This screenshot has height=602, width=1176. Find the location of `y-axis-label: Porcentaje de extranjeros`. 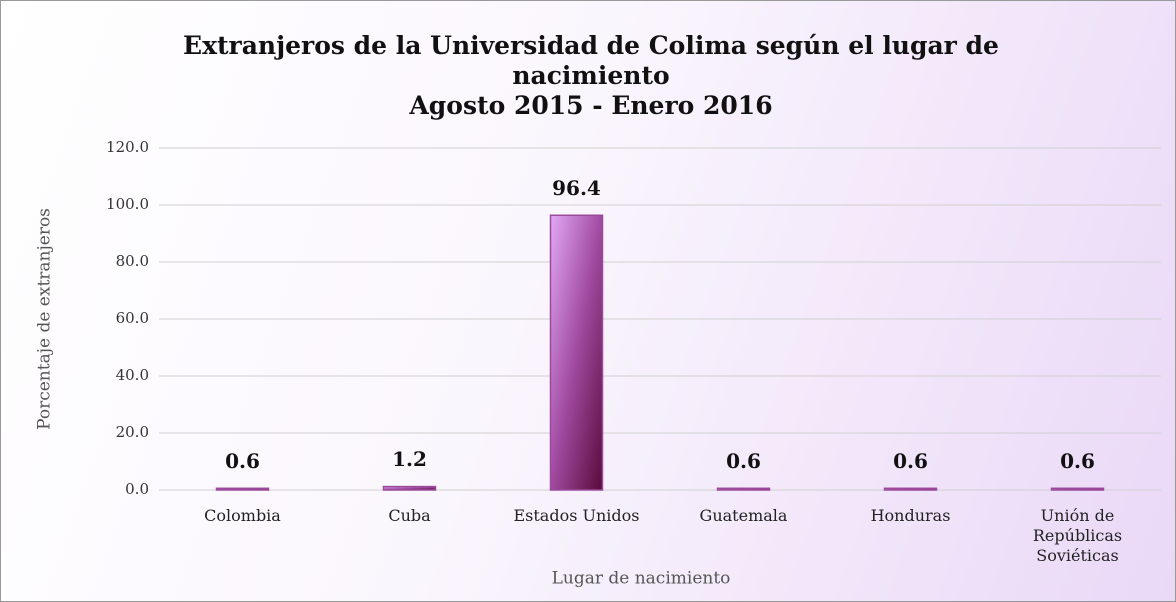

y-axis-label: Porcentaje de extranjeros is located at coordinates (45, 319).